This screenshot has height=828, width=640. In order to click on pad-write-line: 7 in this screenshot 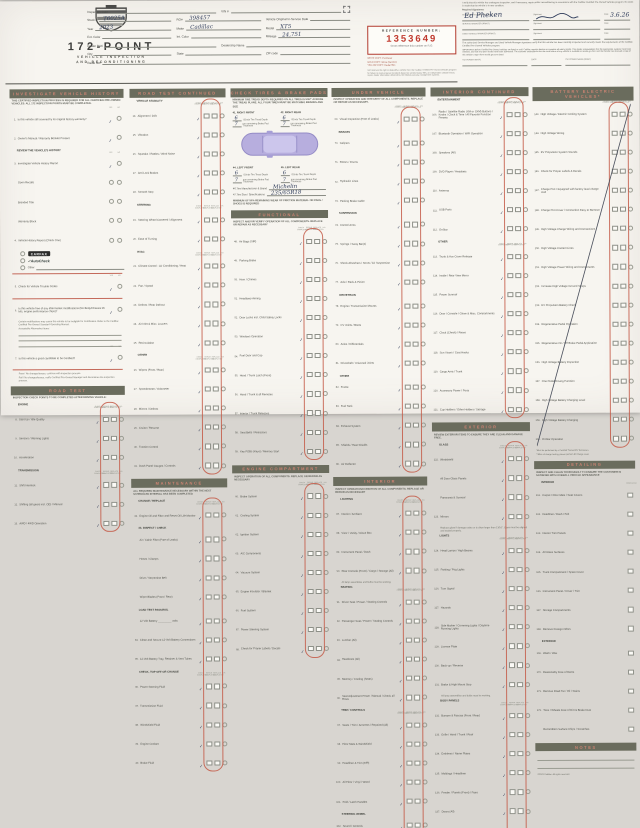, I will do `click(285, 125)`.